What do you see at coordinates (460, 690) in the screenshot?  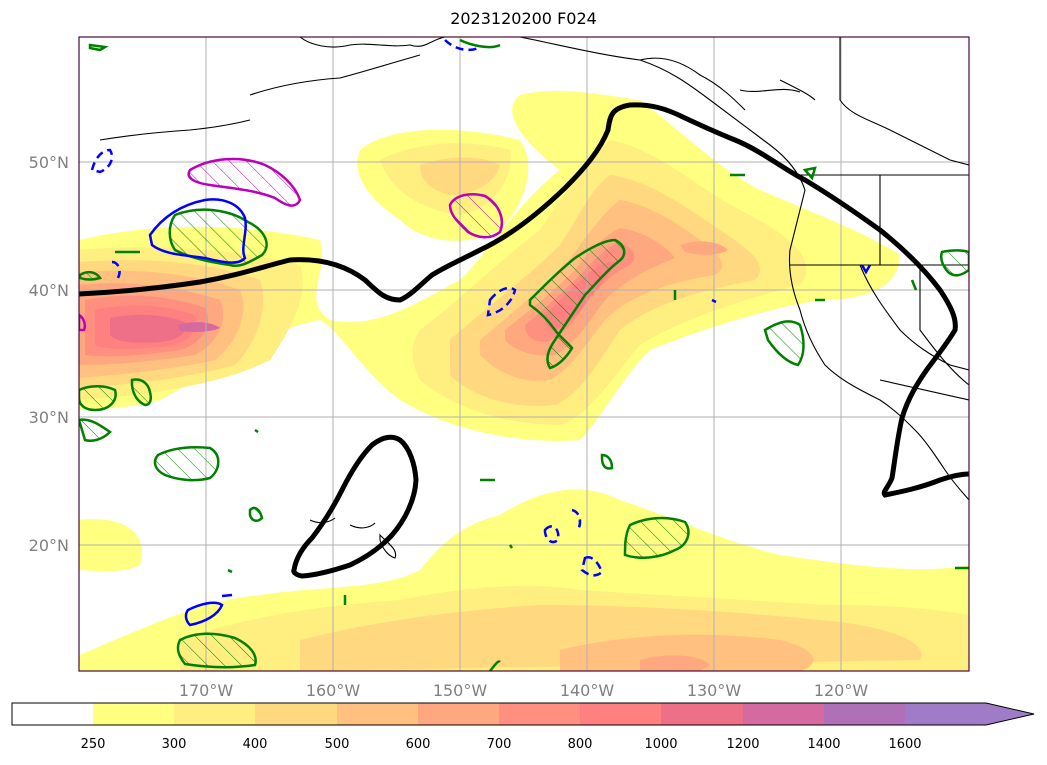 I see `lon-label-150w: 150°W` at bounding box center [460, 690].